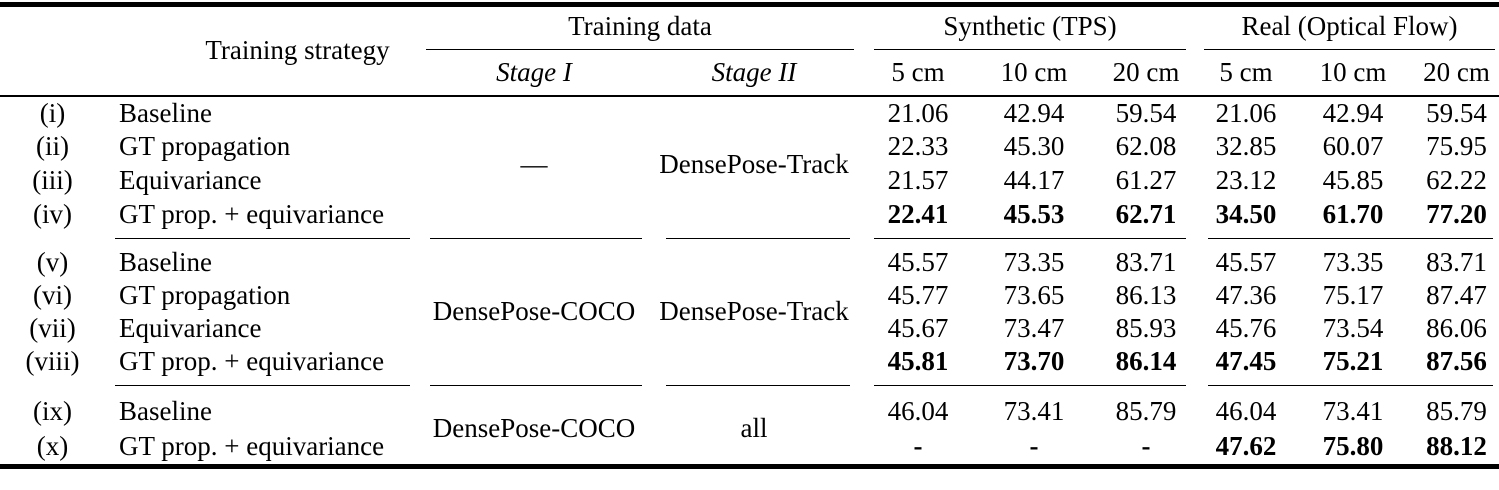  I want to click on value-cell: 32.85, so click(1246, 146).